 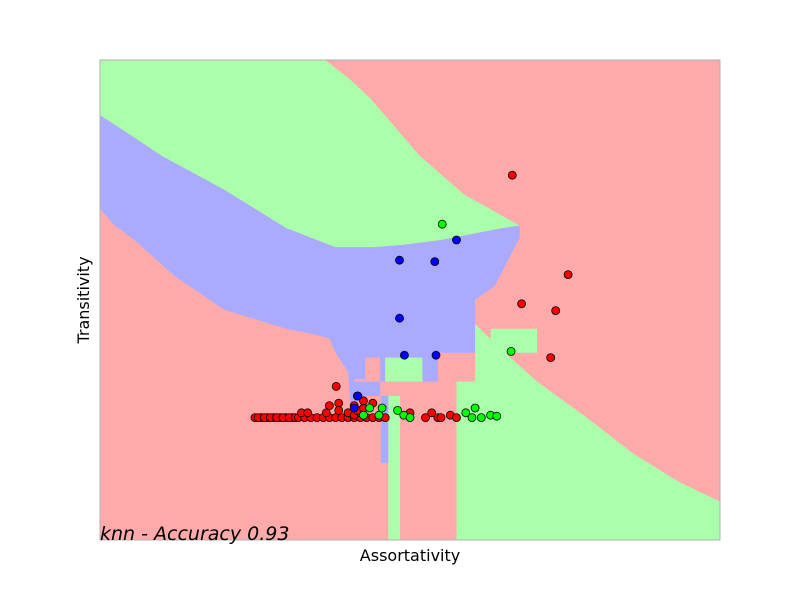 I want to click on accuracy-annotation: knn - Accuracy 0.93, so click(x=194, y=534).